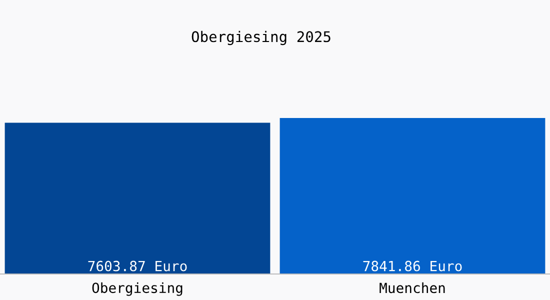 This screenshot has height=300, width=550. I want to click on chart-title: Obergiesing 2025, so click(261, 38).